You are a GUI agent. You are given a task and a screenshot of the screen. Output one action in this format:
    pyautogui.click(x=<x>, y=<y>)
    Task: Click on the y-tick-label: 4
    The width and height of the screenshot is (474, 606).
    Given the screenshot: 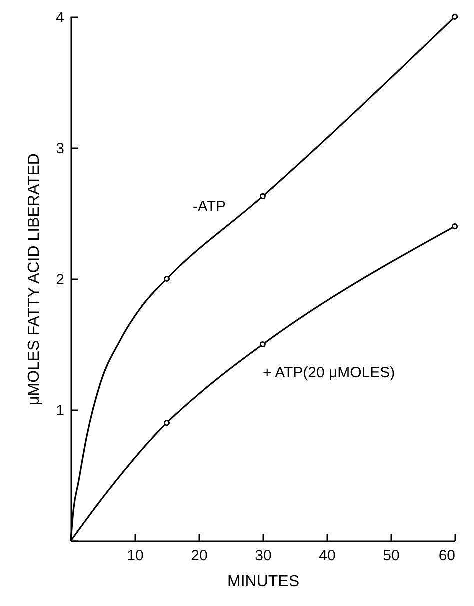 What is the action you would take?
    pyautogui.click(x=60, y=18)
    